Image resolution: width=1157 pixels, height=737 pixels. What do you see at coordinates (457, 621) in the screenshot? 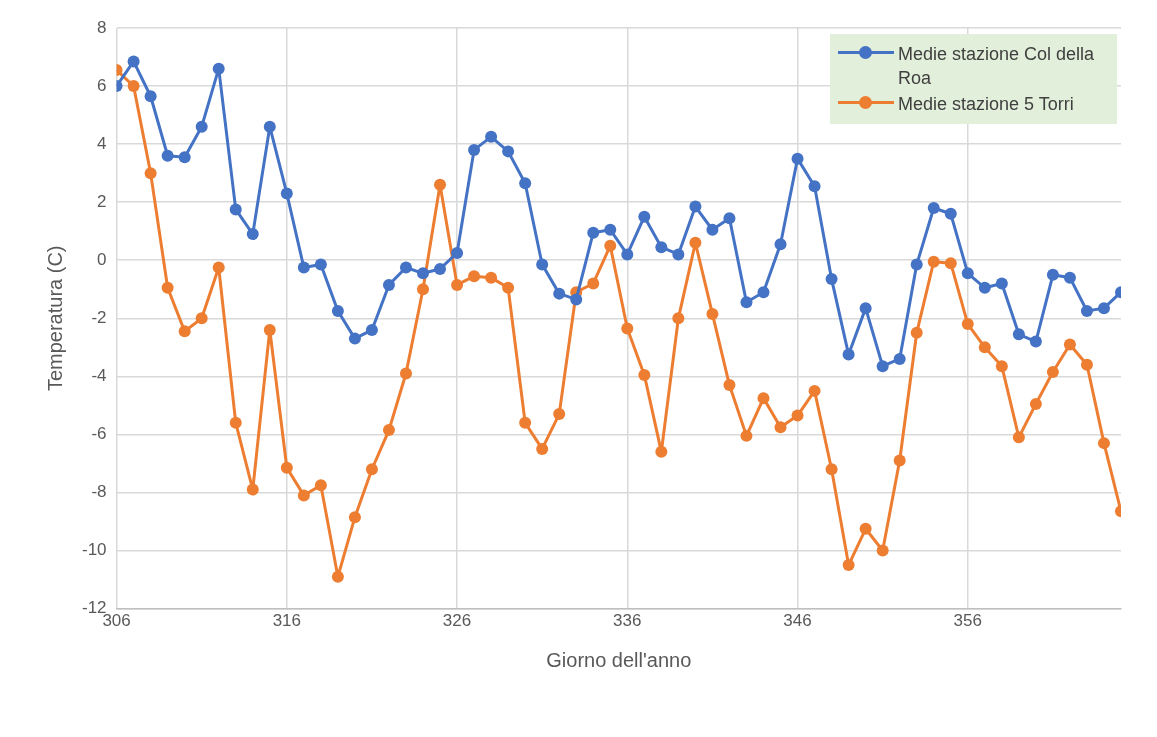
I see `x-tick-label: 326` at bounding box center [457, 621].